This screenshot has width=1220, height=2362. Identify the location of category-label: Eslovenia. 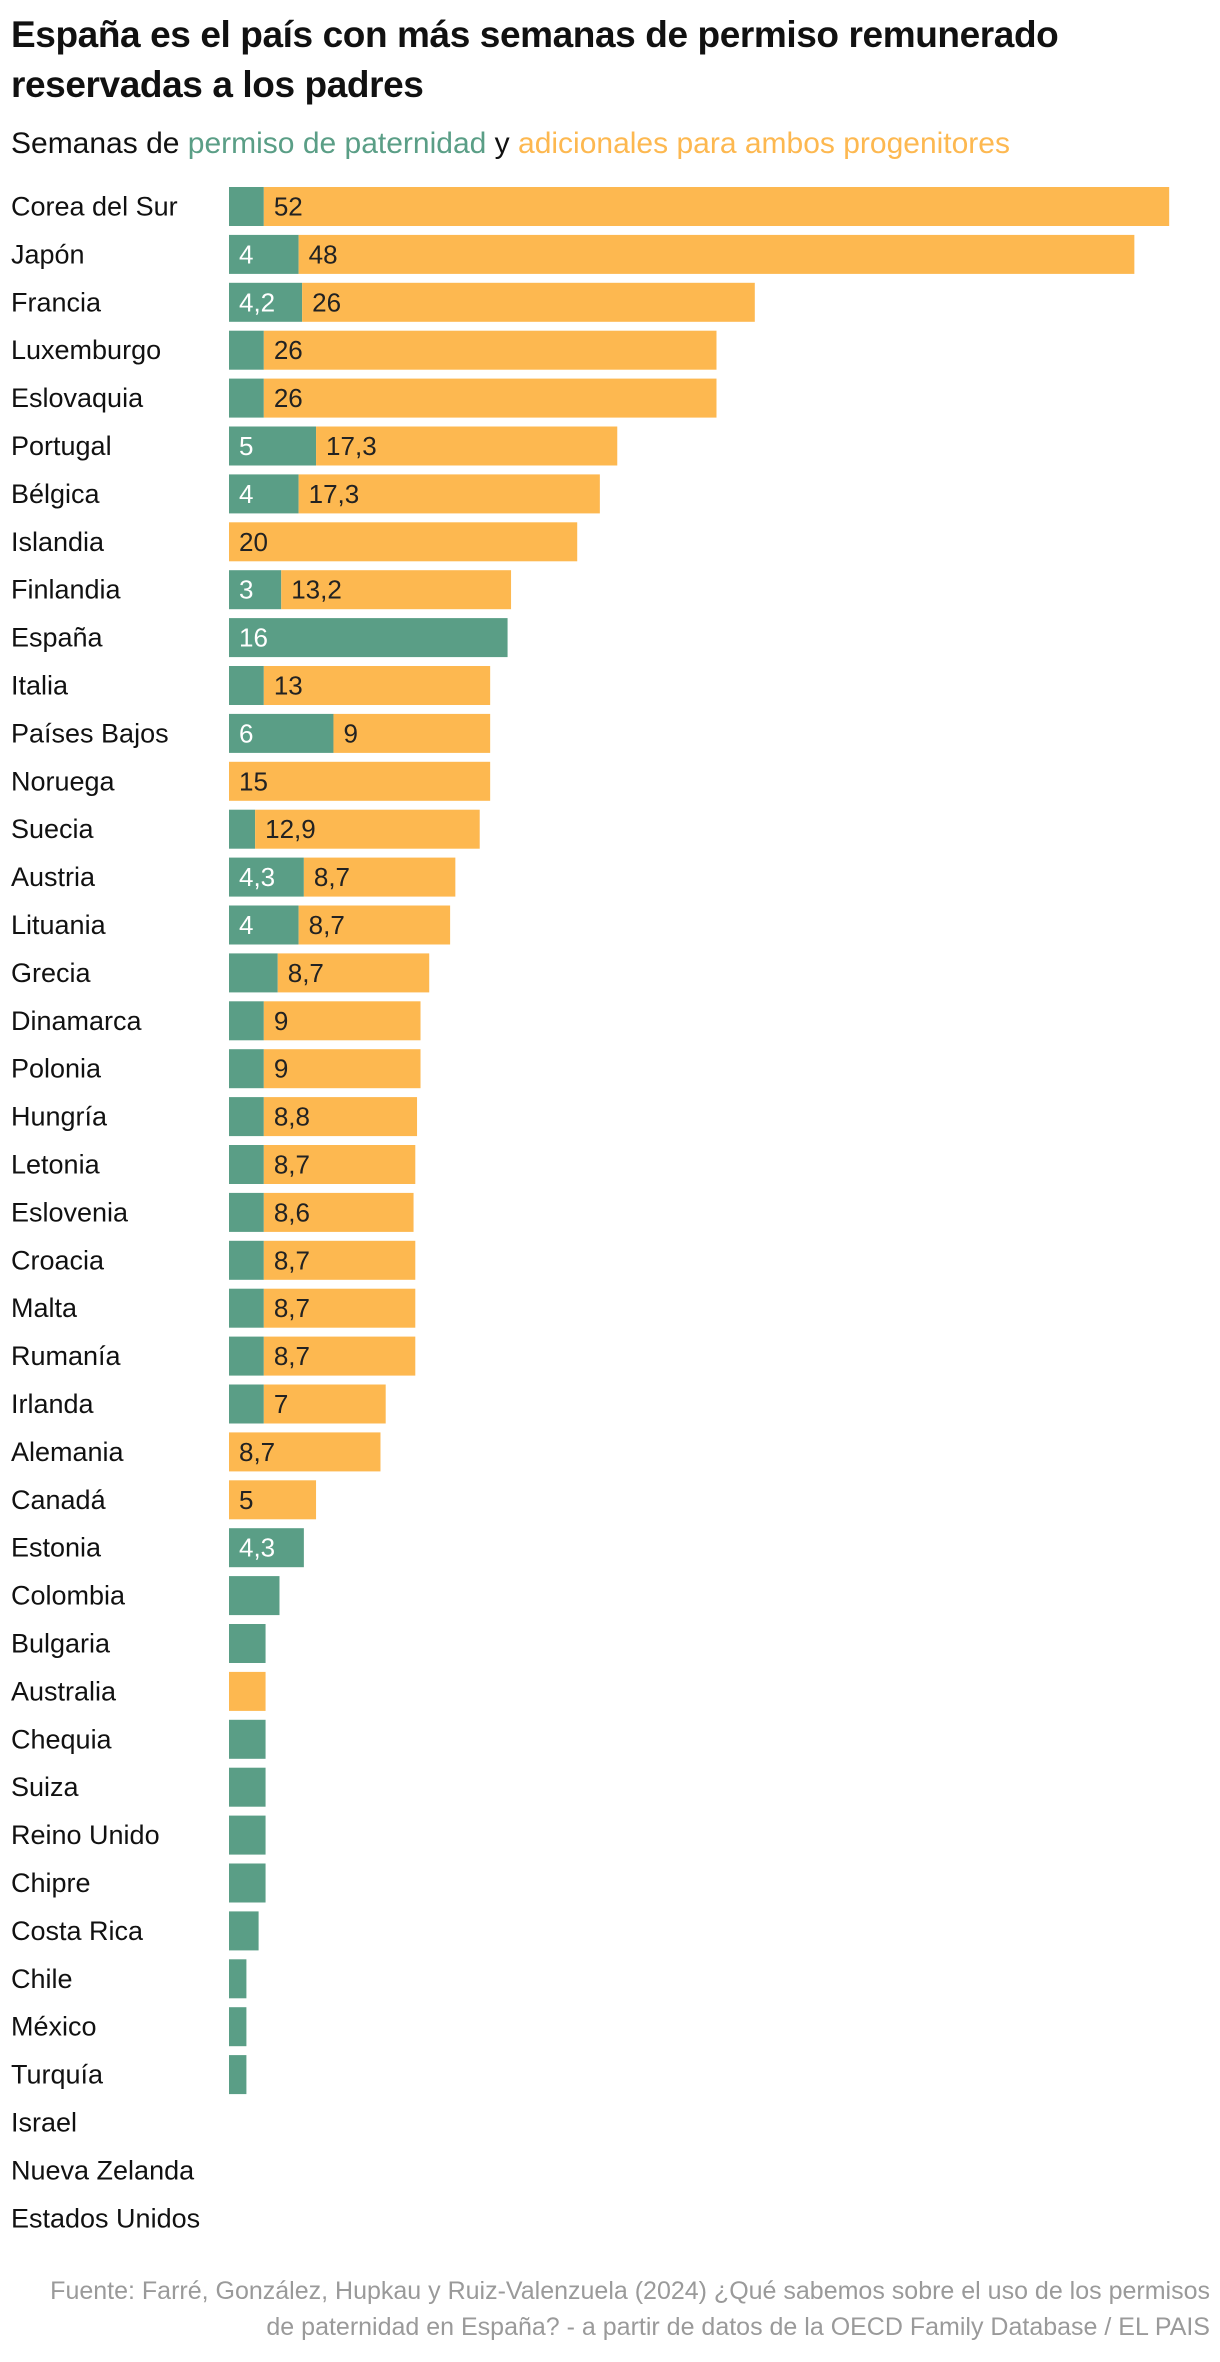
(70, 1212).